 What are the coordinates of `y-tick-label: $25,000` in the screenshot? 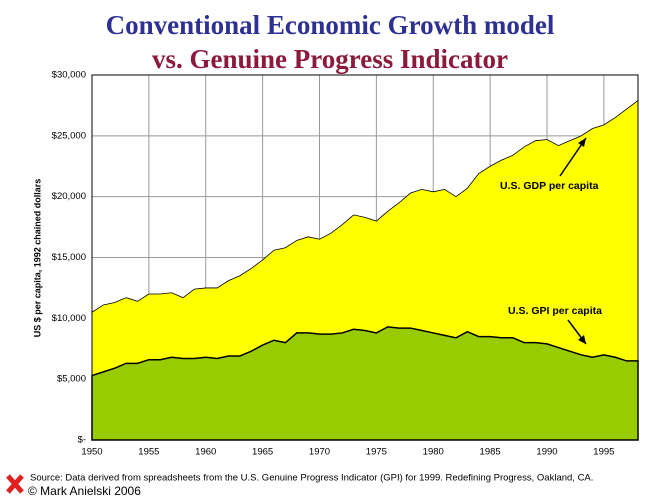 It's located at (69, 135).